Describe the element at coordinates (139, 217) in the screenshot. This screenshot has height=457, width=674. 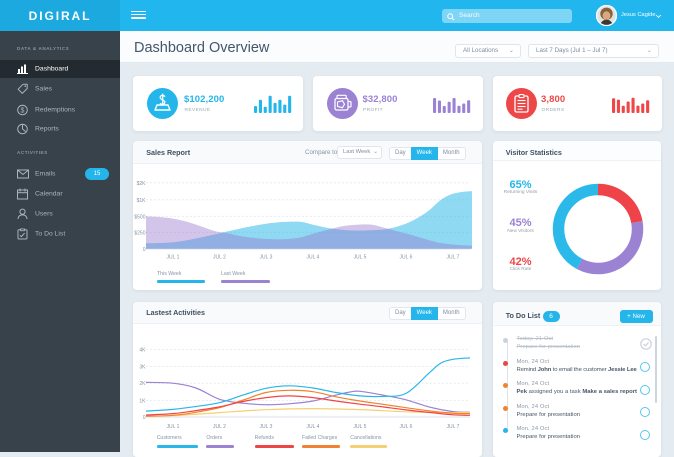
I see `svg-text: $500` at that location.